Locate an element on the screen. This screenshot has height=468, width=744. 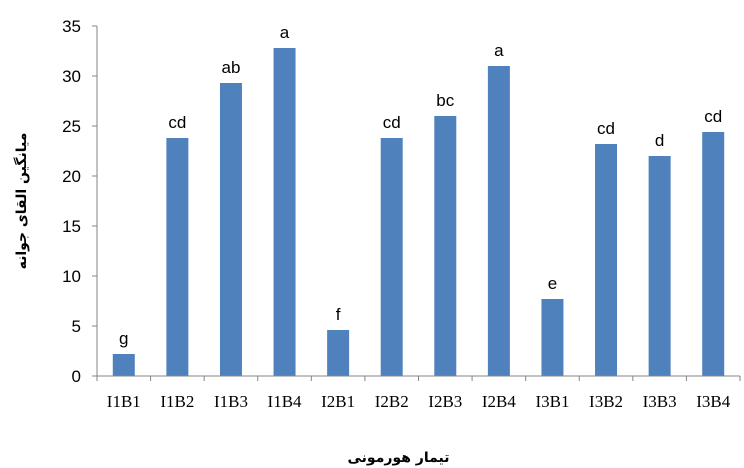
y-axis-label: میانگین القای جوانه is located at coordinates (21, 201).